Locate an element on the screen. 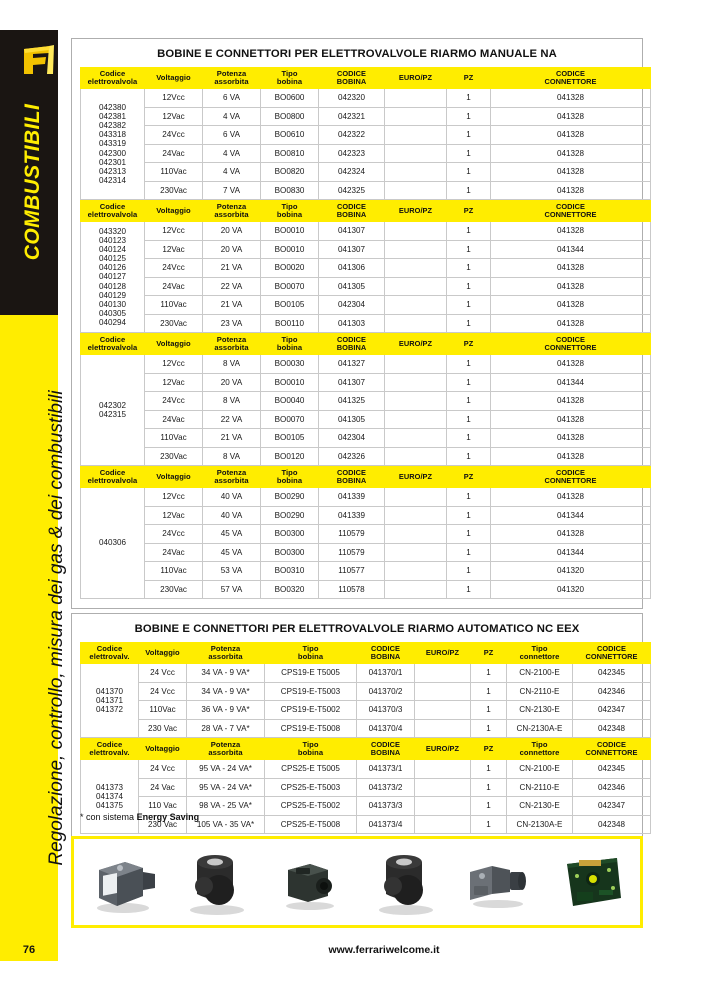 This screenshot has height=991, width=710. cell-voltaggio: 12Vac is located at coordinates (173, 382).